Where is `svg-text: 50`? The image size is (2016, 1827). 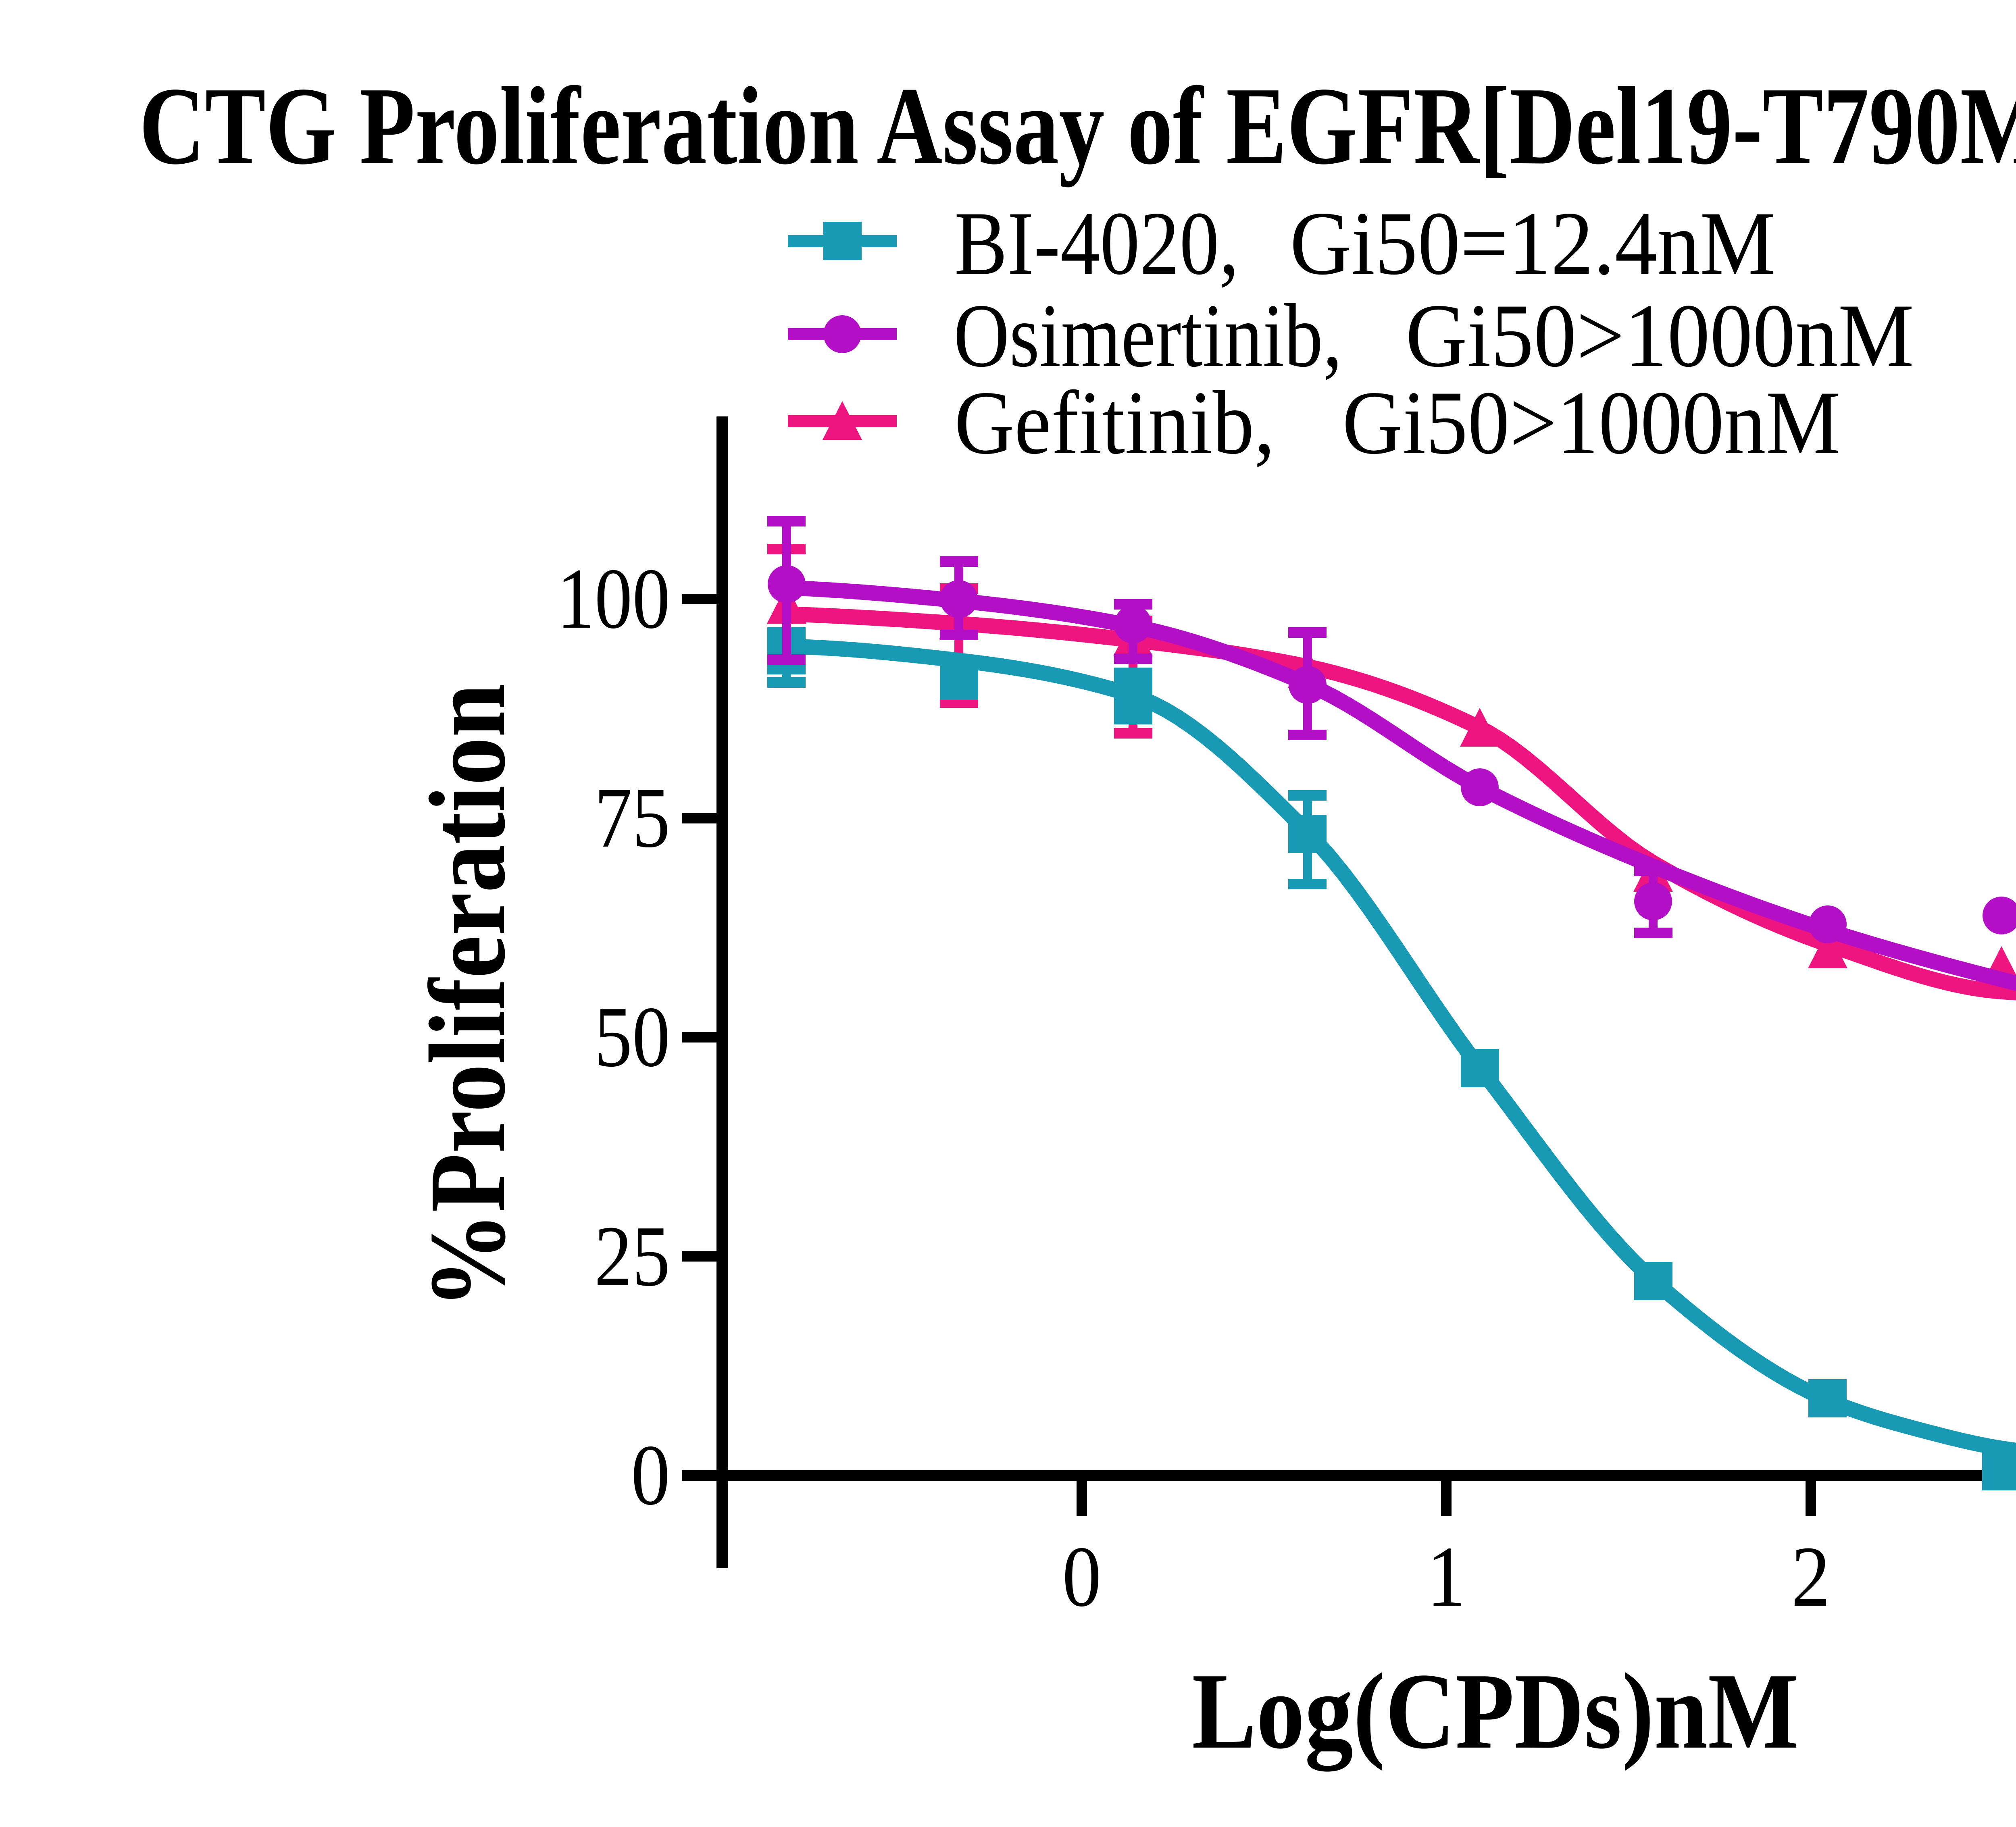 svg-text: 50 is located at coordinates (632, 1036).